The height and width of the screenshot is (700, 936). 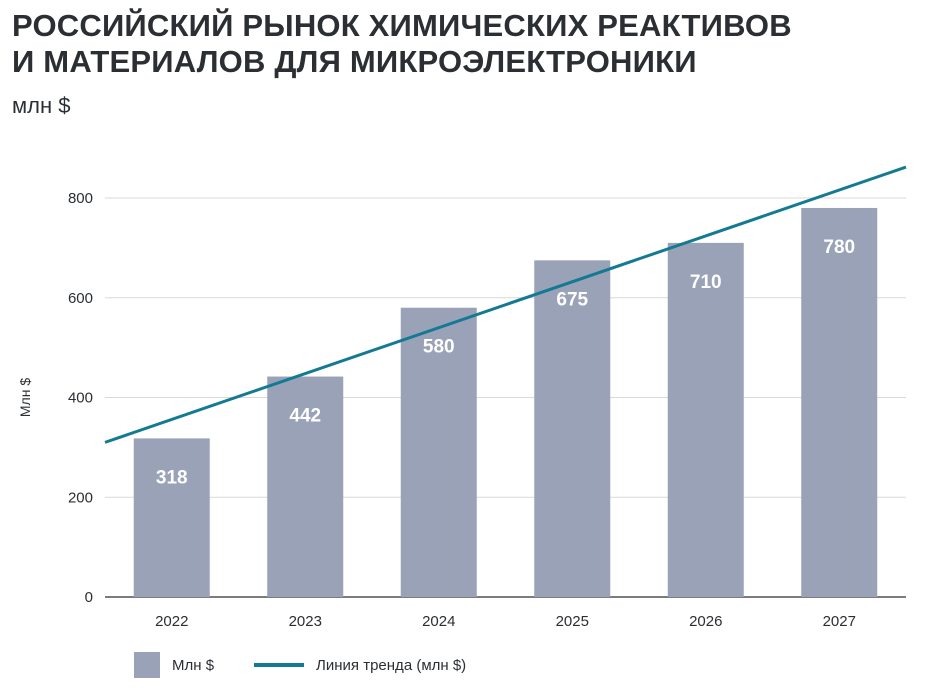 What do you see at coordinates (505, 621) in the screenshot?
I see `x-axis-ticks: 2022 2023 2024 2025 2026 2027` at bounding box center [505, 621].